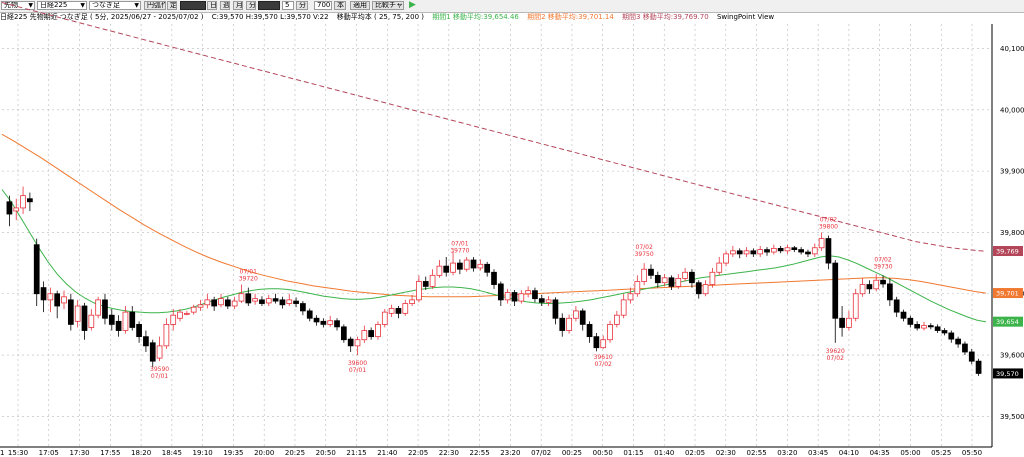 The image size is (1024, 457). What do you see at coordinates (302, 5) in the screenshot?
I see `interval-unit-button: 分` at bounding box center [302, 5].